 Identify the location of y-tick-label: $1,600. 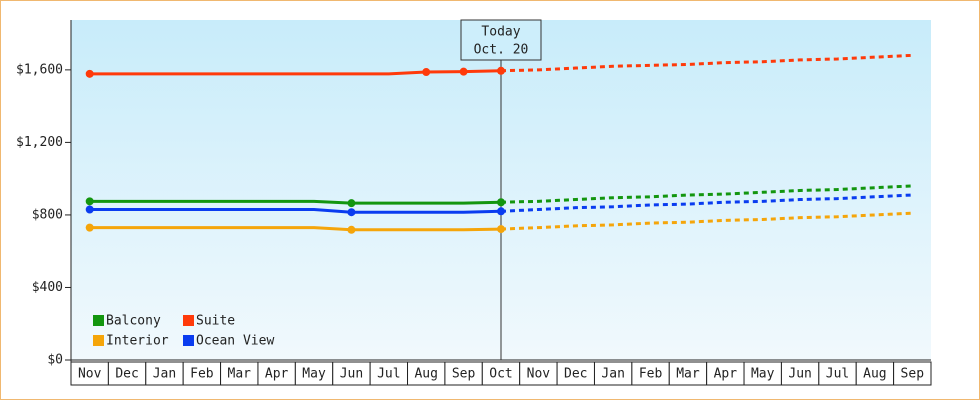
(39, 69).